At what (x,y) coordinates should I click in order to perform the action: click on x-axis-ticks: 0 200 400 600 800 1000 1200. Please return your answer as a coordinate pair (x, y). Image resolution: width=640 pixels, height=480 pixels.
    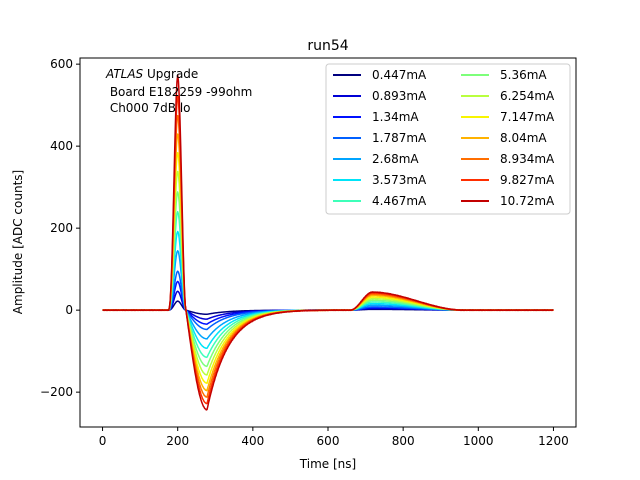
    Looking at the image, I should click on (334, 437).